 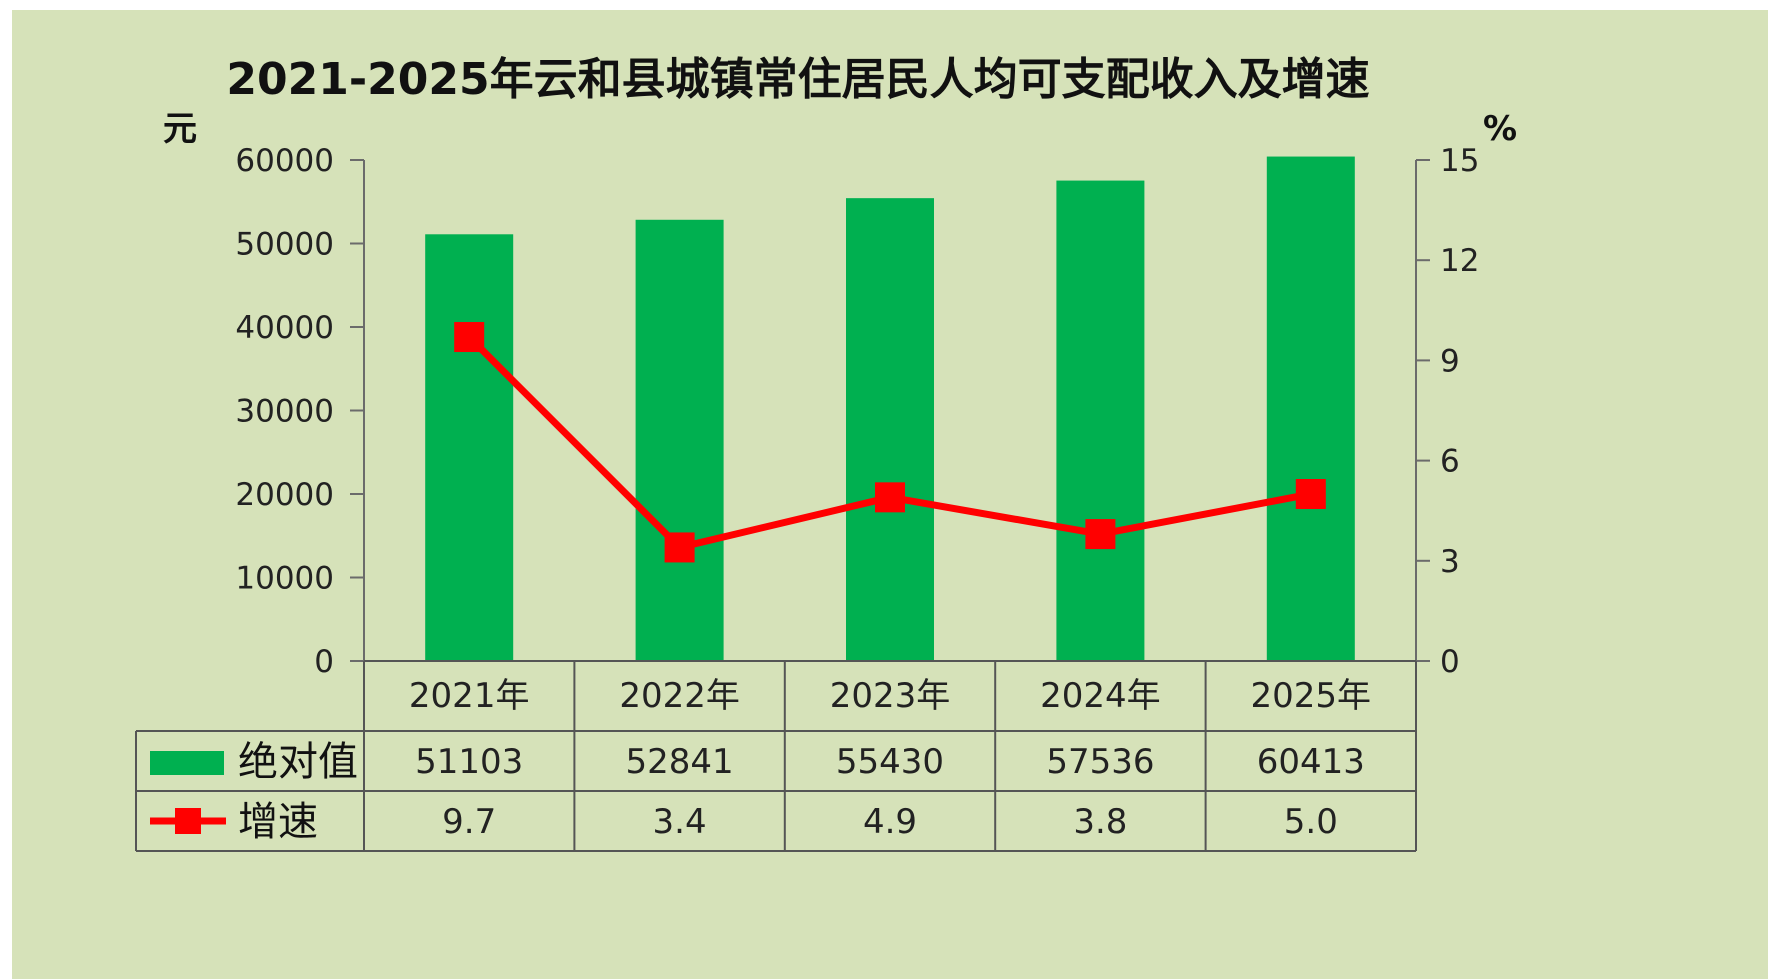 I want to click on right-tick-label: 6, so click(x=1450, y=462).